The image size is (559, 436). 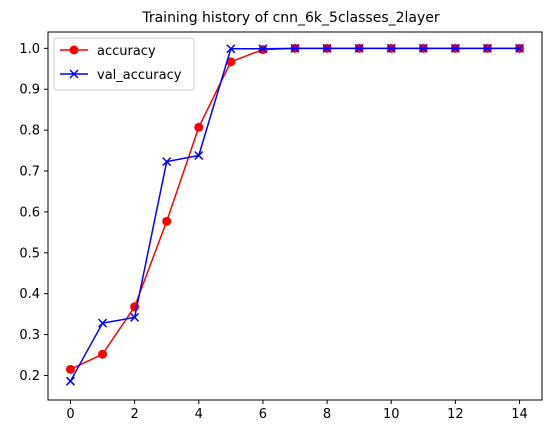 I want to click on y-tick-label: 0.2, so click(x=29, y=376).